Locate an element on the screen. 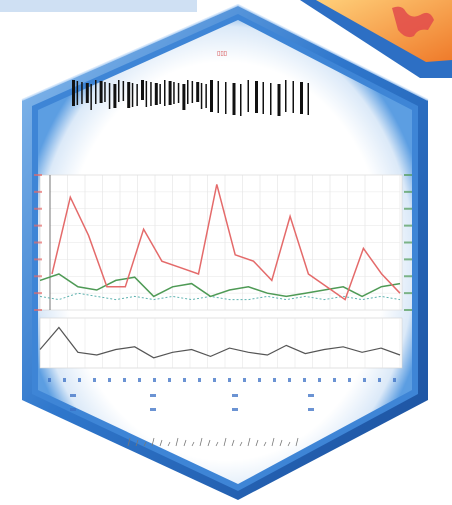  sub-chart is located at coordinates (221, 343).